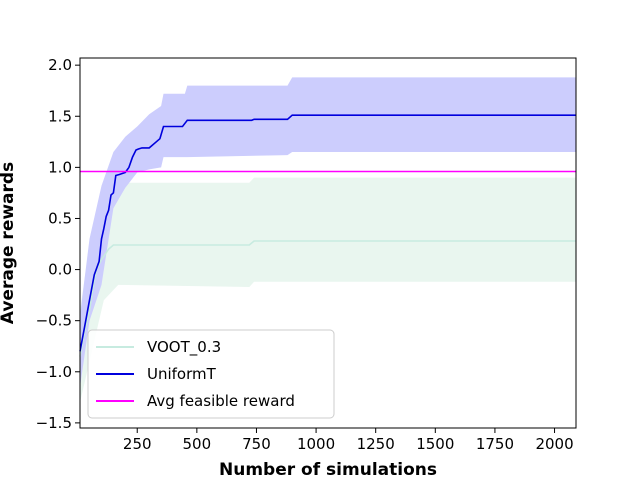 The height and width of the screenshot is (480, 640). What do you see at coordinates (60, 167) in the screenshot?
I see `y-tick-label: 1.0` at bounding box center [60, 167].